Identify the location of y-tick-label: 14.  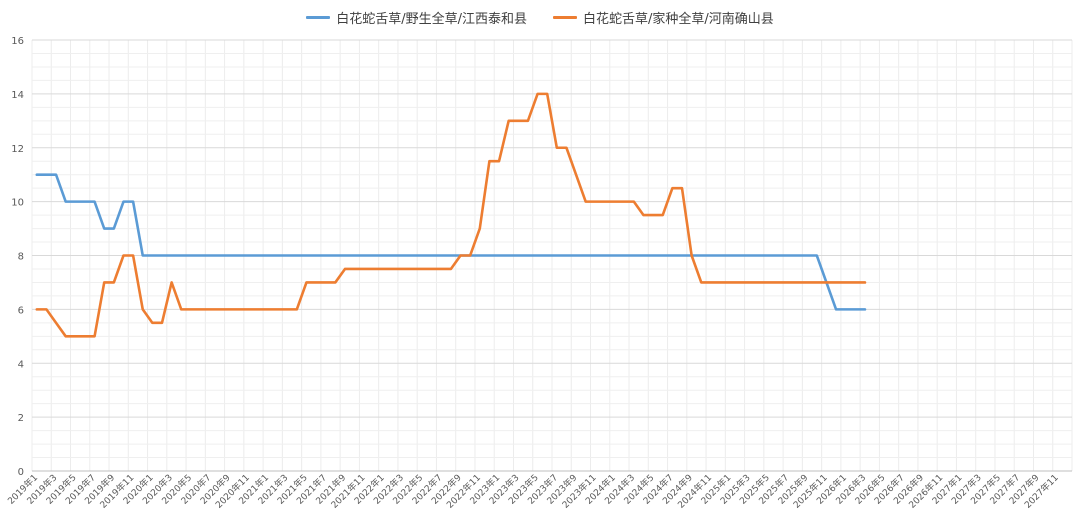
(17, 95).